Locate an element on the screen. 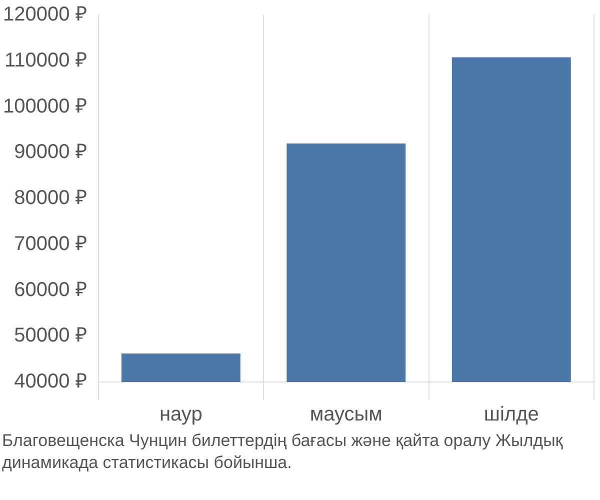  y-tick-label: 110000 ₽ is located at coordinates (46, 60).